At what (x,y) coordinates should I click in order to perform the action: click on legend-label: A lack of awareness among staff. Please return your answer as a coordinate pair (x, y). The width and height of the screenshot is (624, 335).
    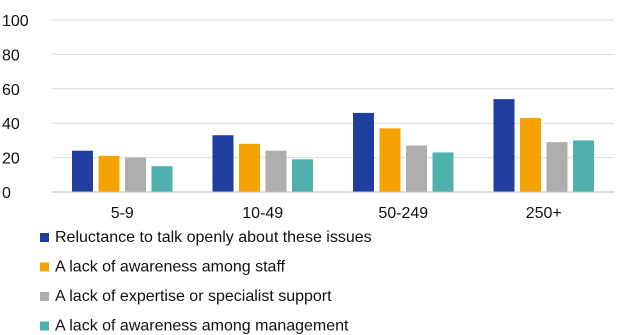
    Looking at the image, I should click on (170, 267).